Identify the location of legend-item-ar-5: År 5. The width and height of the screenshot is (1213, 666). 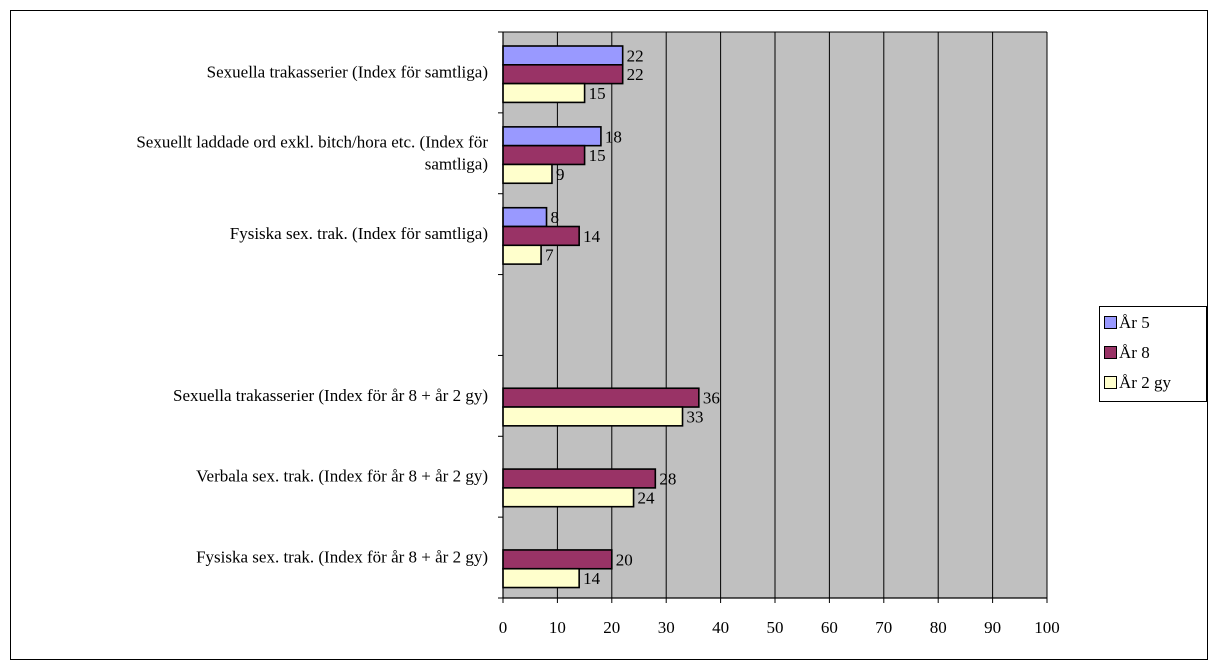
(1127, 323).